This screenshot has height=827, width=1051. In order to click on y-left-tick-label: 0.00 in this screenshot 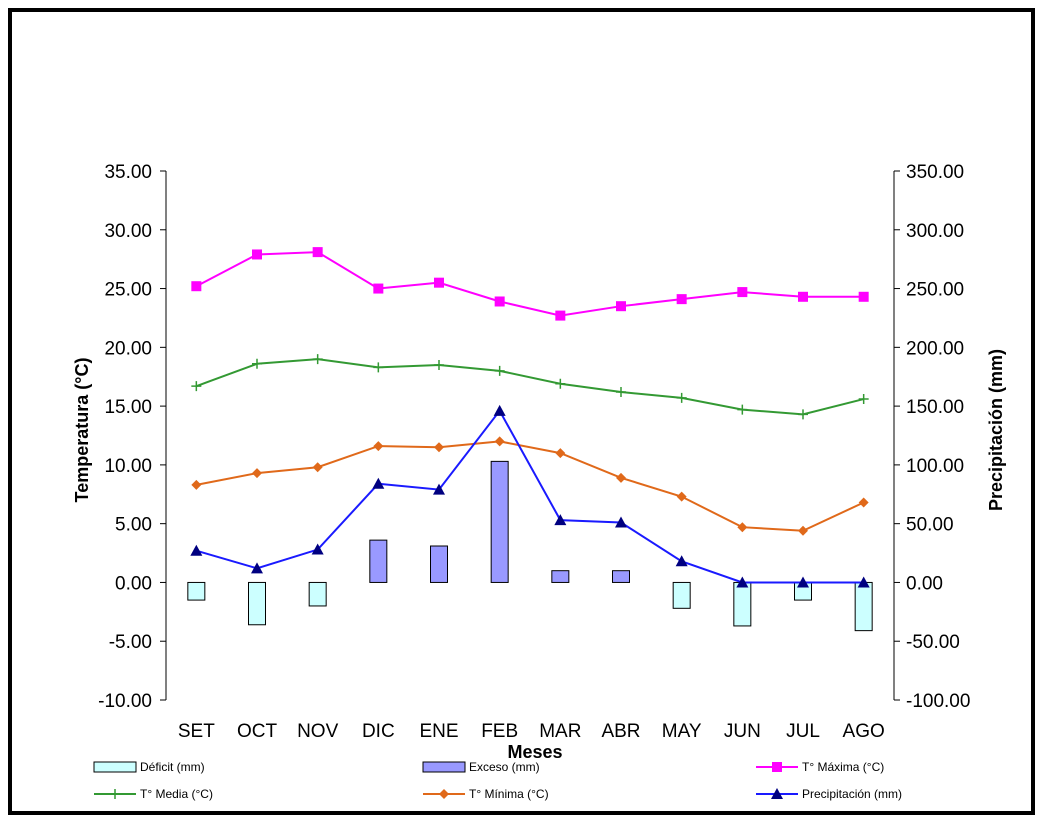, I will do `click(133, 583)`.